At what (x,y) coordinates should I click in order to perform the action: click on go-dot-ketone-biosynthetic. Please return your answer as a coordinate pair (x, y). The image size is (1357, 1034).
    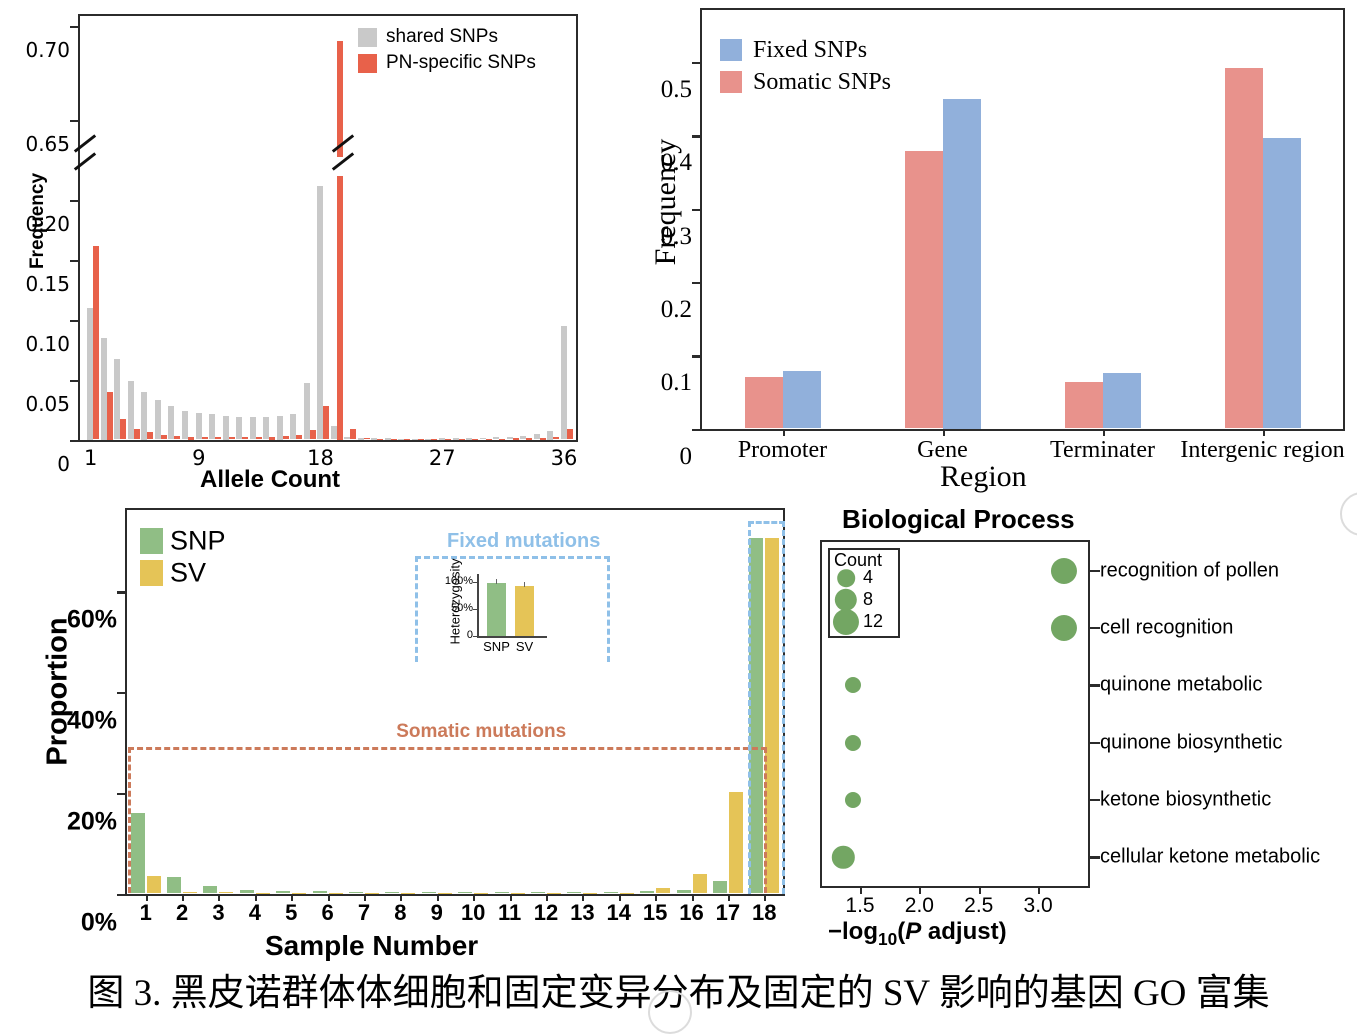
    Looking at the image, I should click on (852, 800).